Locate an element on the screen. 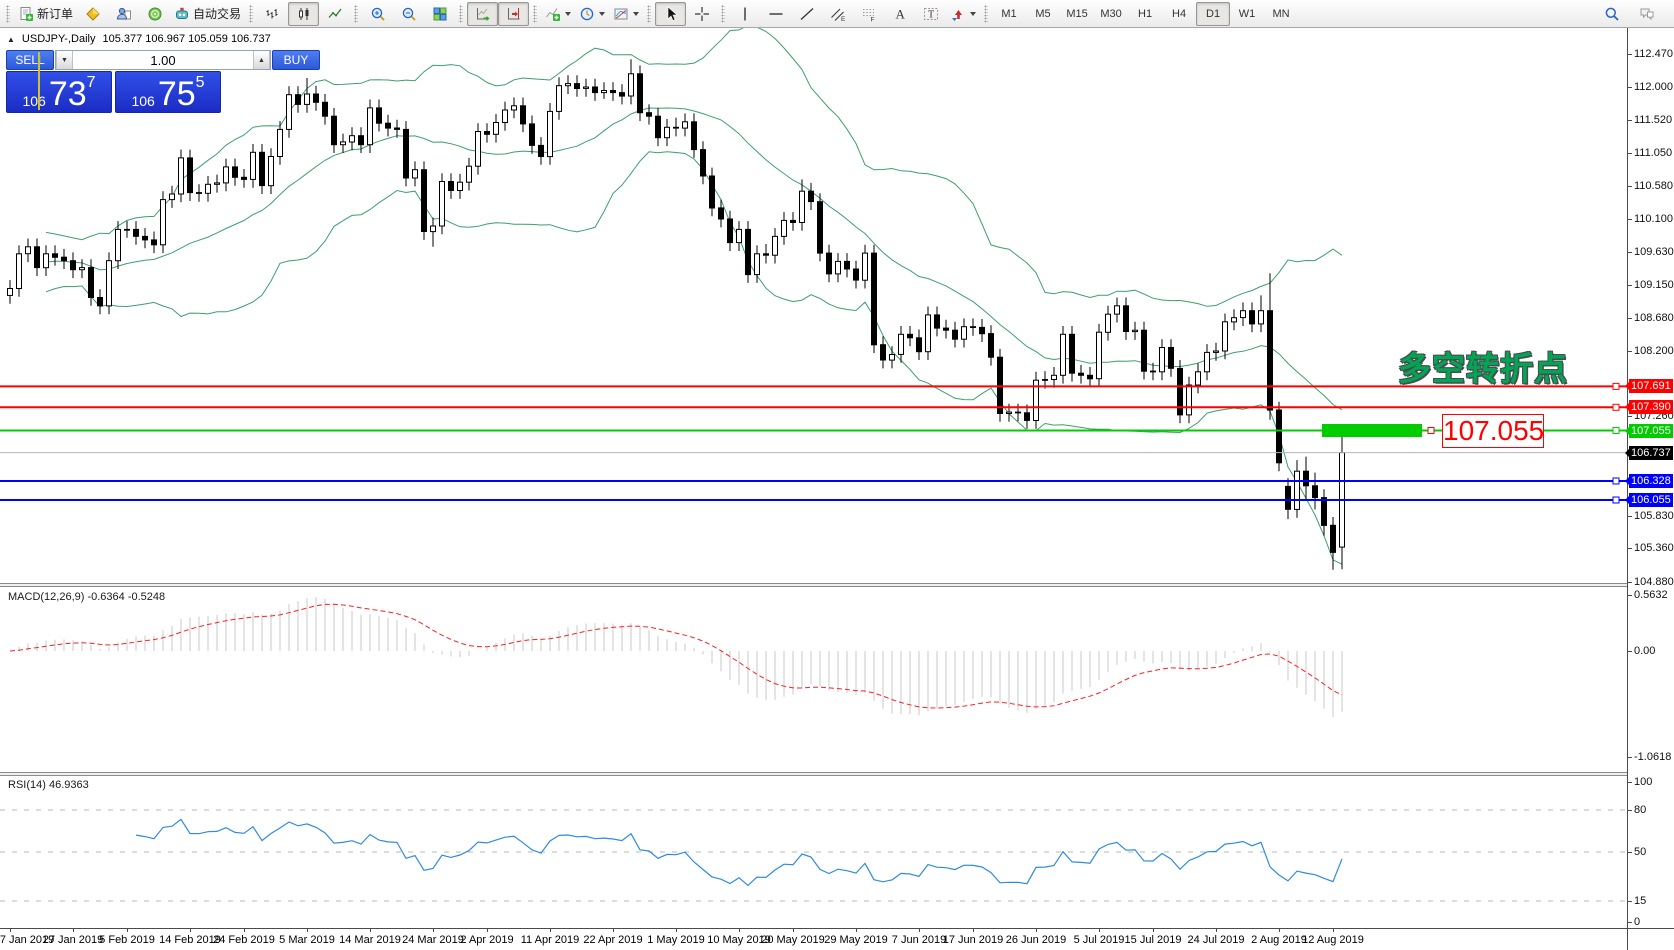  fibonacci-button: F is located at coordinates (868, 14).